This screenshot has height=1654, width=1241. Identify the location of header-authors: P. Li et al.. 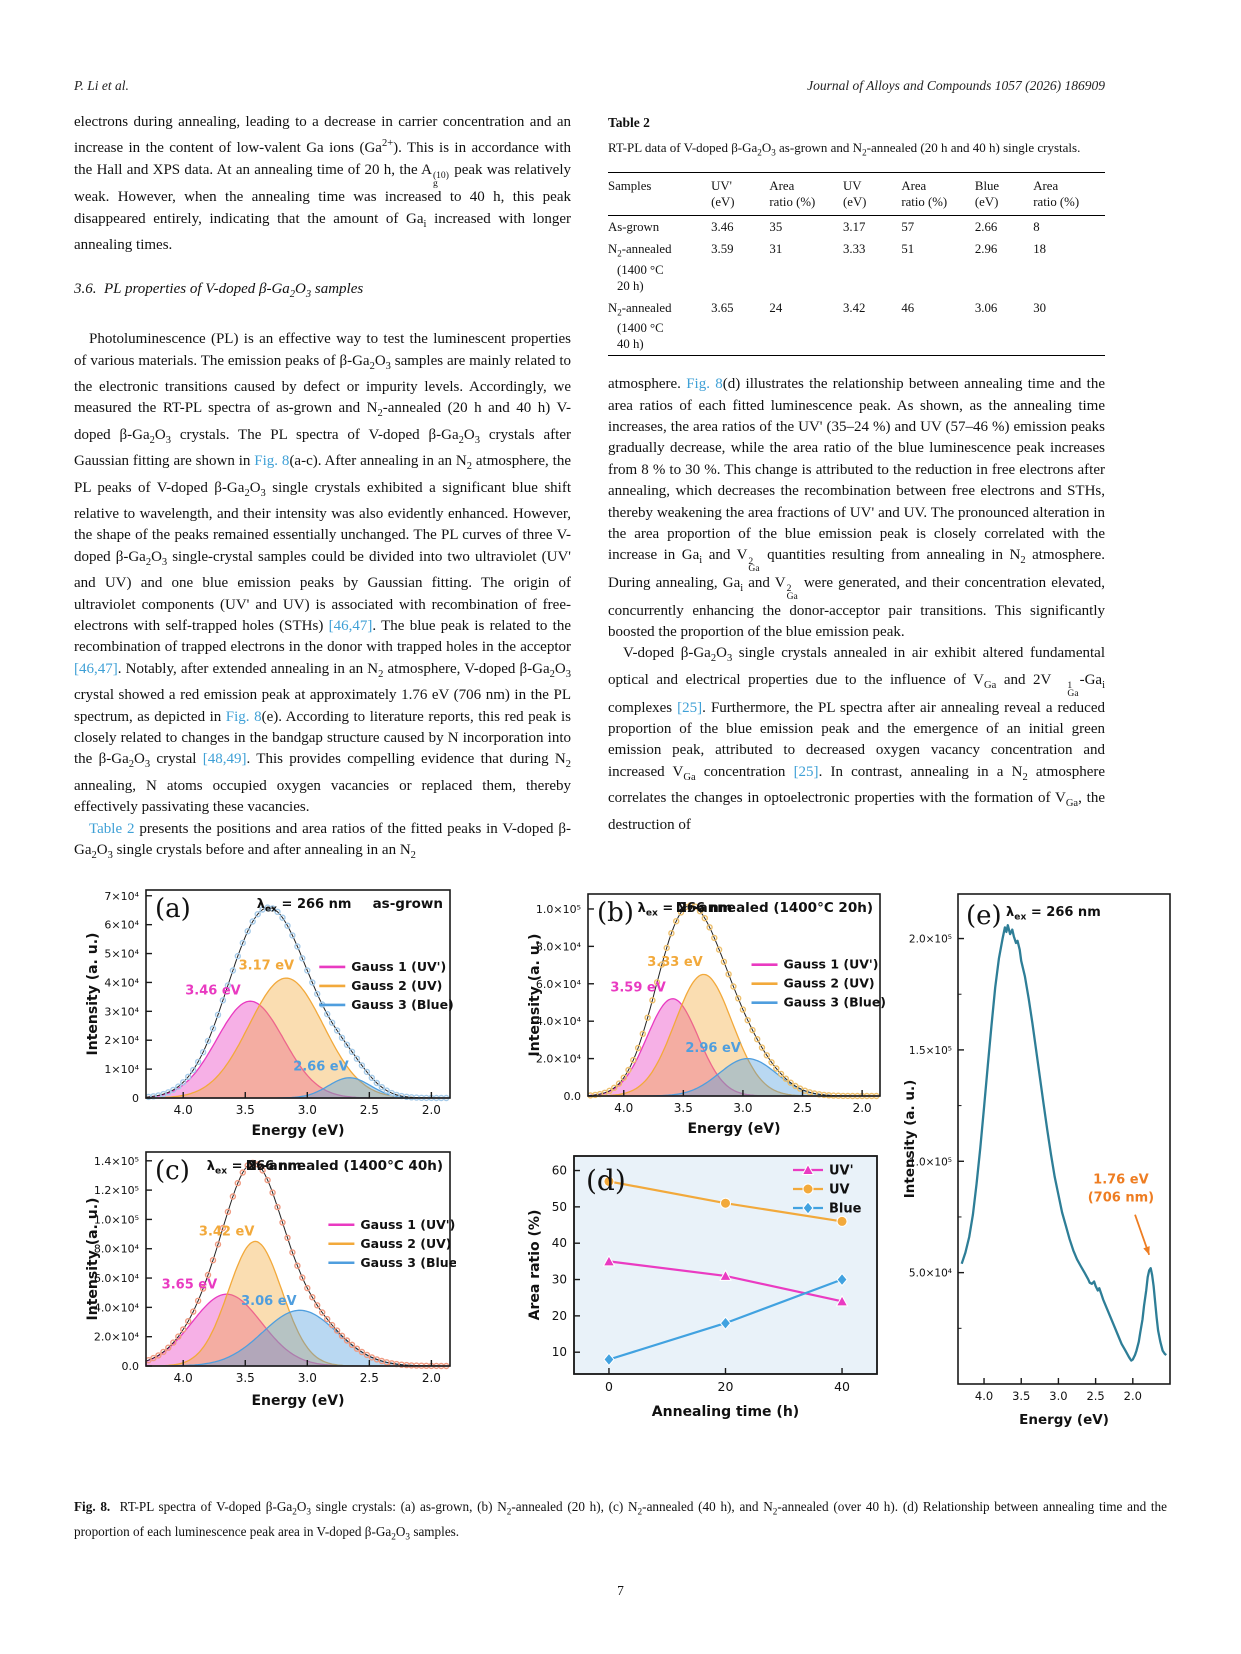
(101, 85).